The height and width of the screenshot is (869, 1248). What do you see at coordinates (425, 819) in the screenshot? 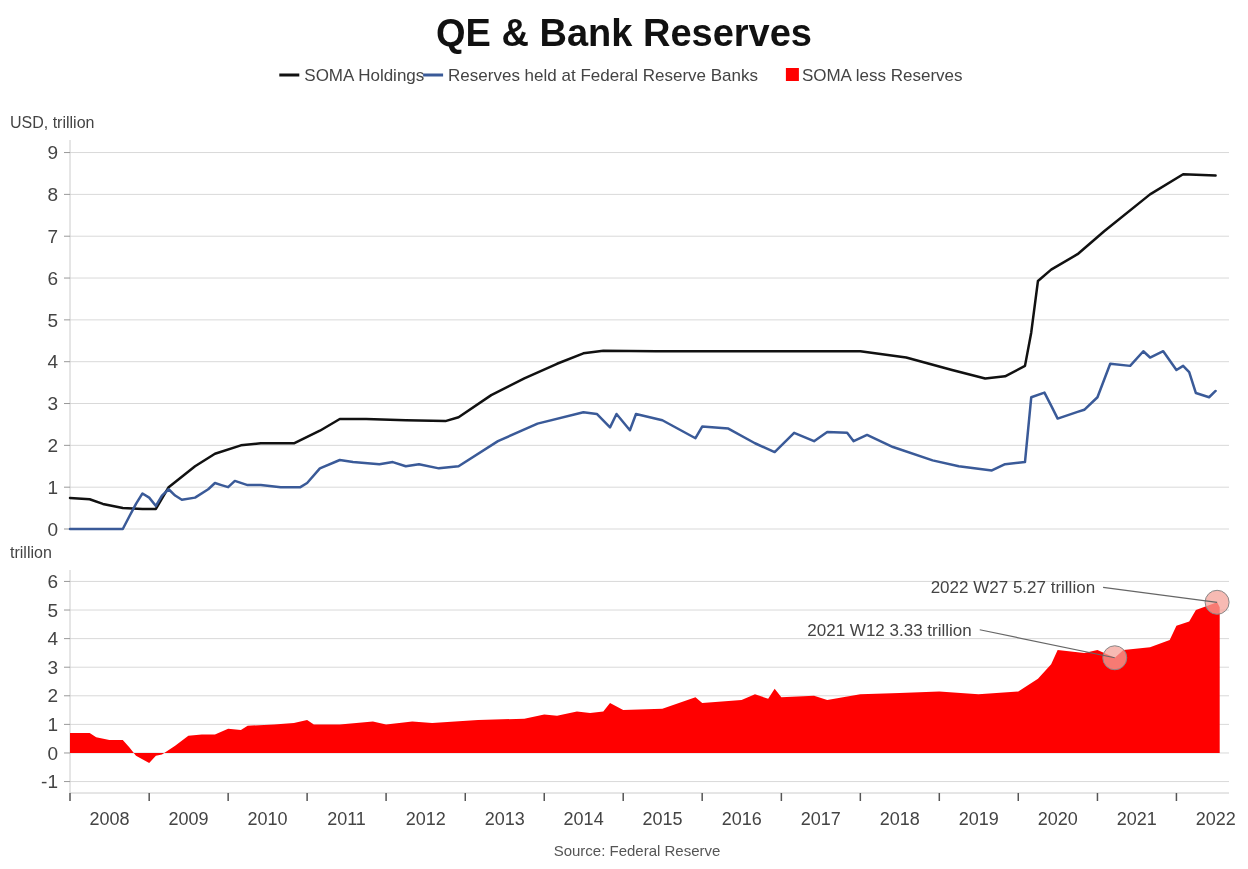
I see `x-tick-label: 2012` at bounding box center [425, 819].